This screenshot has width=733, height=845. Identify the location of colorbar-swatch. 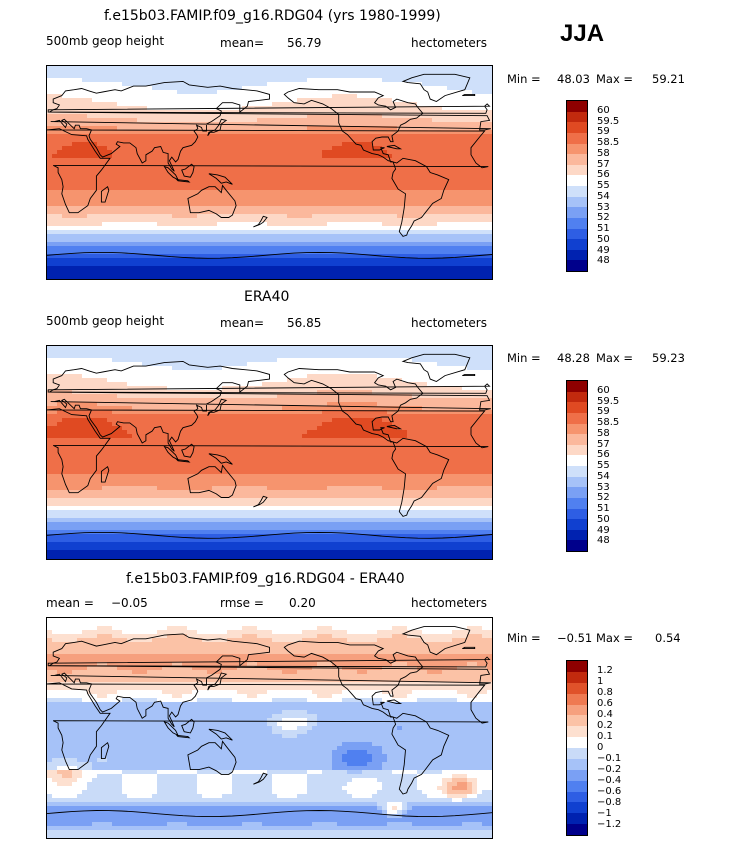
(577, 223).